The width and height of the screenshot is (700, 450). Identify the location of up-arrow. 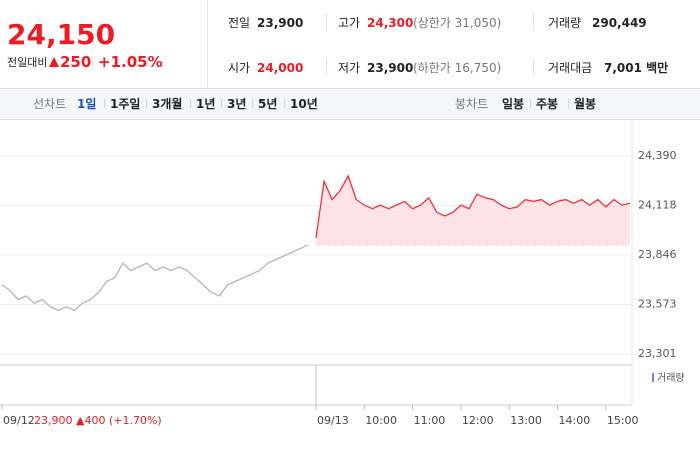
(54, 62).